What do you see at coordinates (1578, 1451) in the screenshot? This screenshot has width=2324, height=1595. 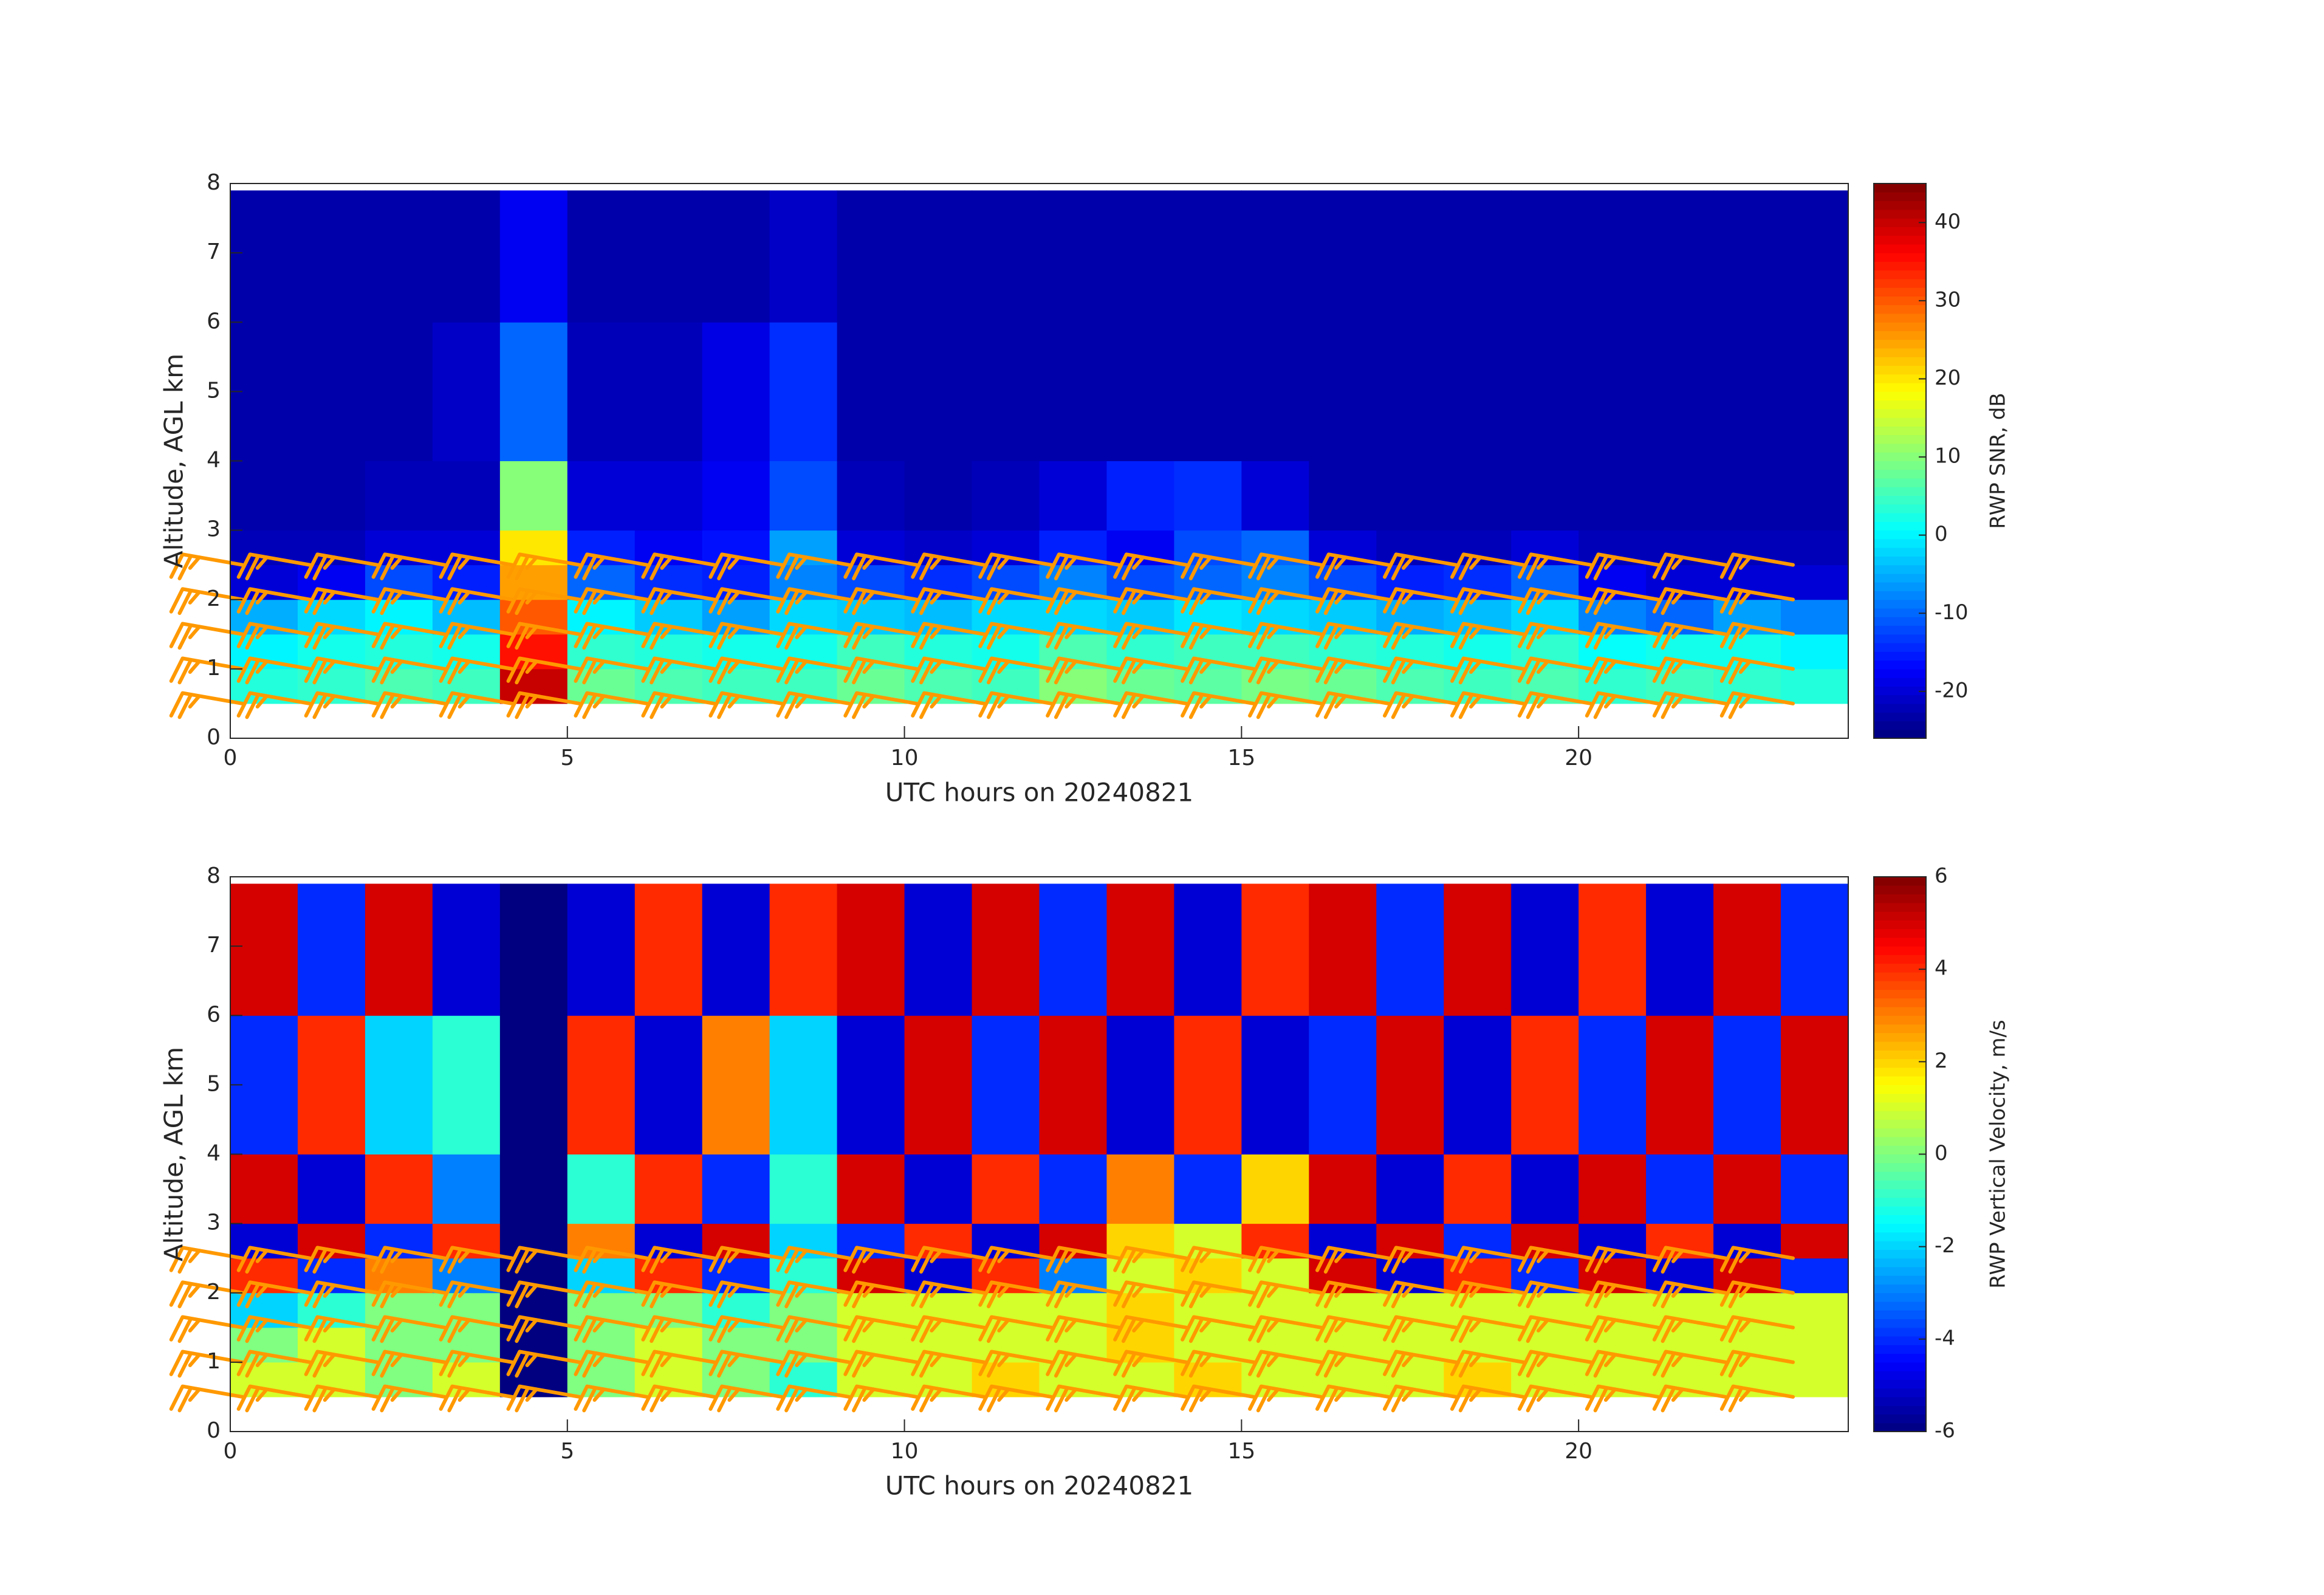 I see `x-tick-label: 20` at bounding box center [1578, 1451].